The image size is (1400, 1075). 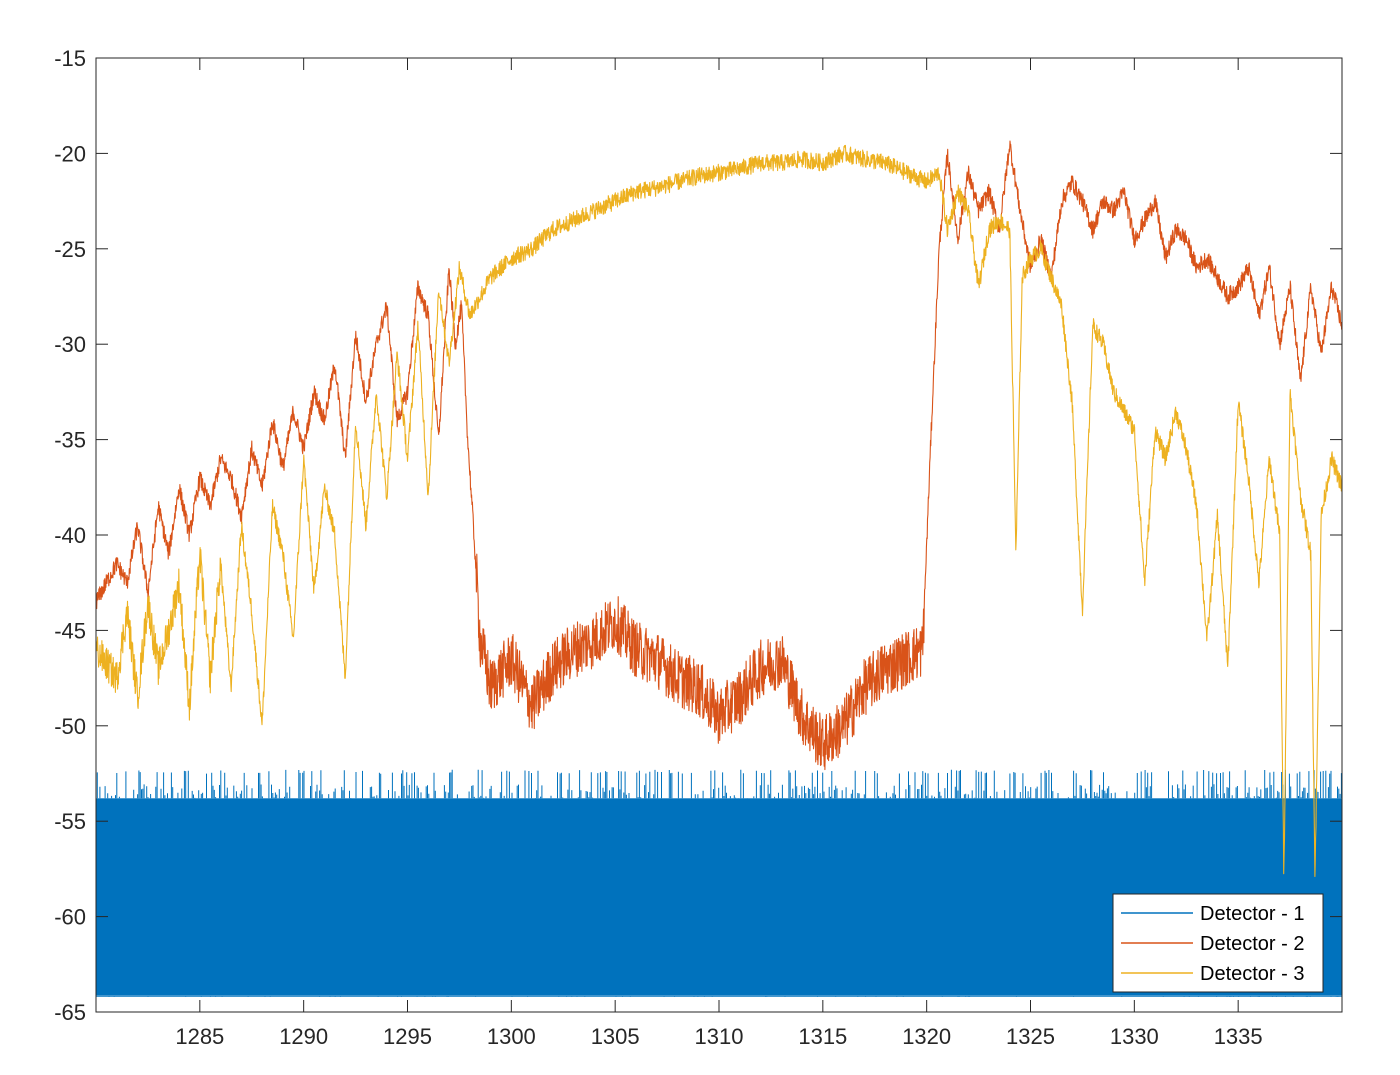 What do you see at coordinates (1252, 914) in the screenshot?
I see `legend-entry: Detector - 1` at bounding box center [1252, 914].